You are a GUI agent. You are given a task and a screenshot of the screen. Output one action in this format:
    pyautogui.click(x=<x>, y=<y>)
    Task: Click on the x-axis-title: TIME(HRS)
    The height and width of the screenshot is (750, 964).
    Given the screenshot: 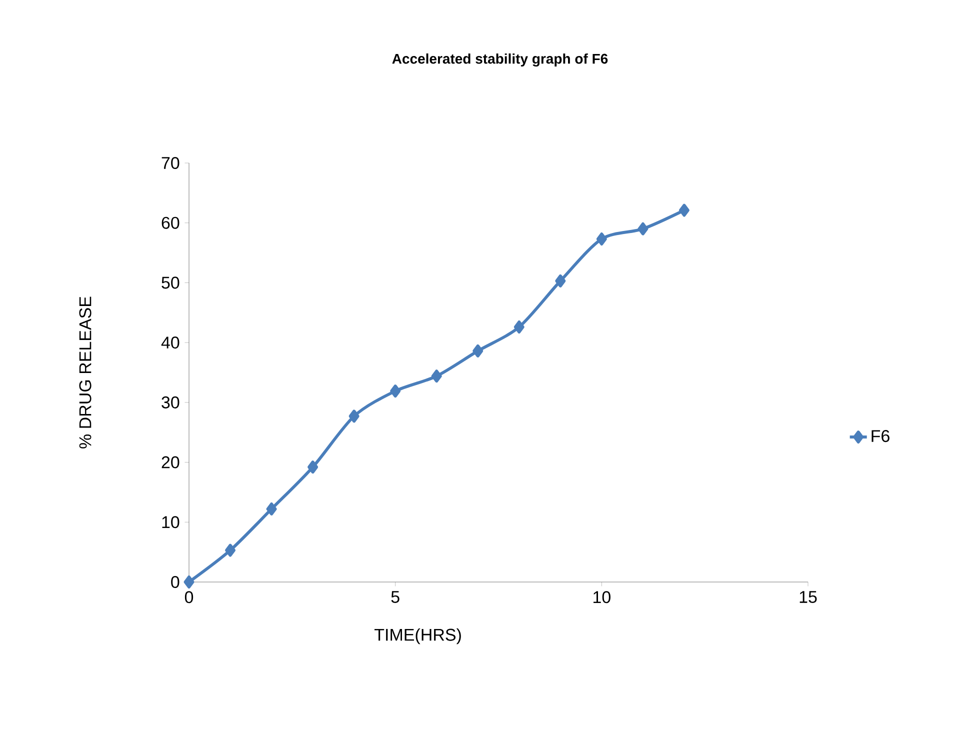 What is the action you would take?
    pyautogui.click(x=417, y=636)
    